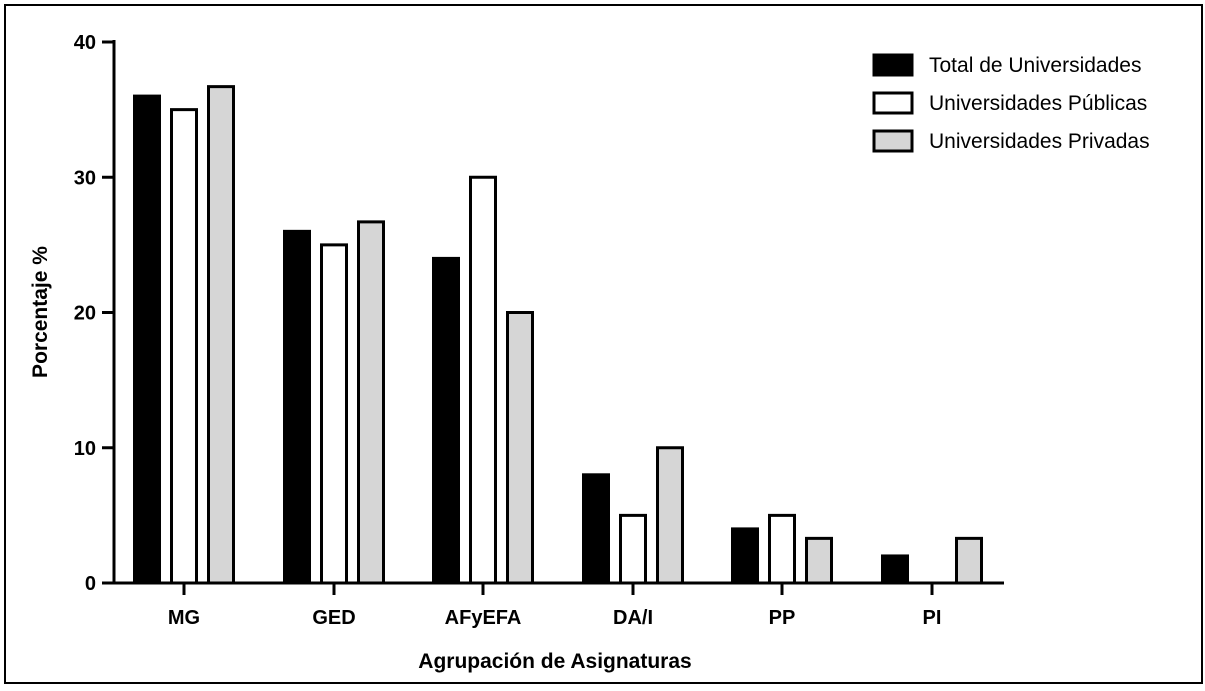 The width and height of the screenshot is (1205, 691). I want to click on x-category-label: GED, so click(333, 618).